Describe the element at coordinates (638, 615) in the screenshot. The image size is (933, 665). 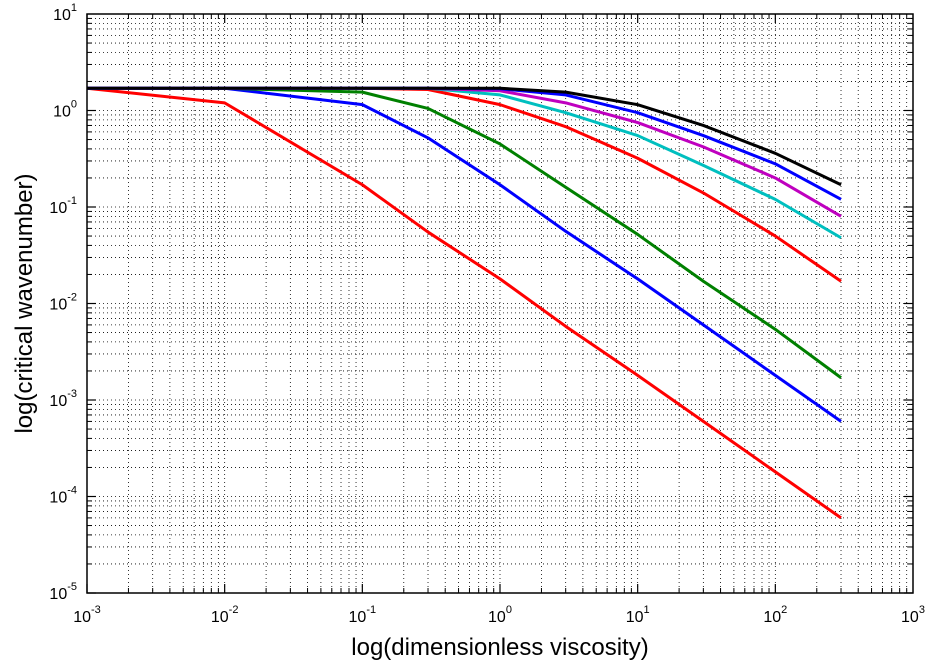
I see `x-tick-label: 10¹` at that location.